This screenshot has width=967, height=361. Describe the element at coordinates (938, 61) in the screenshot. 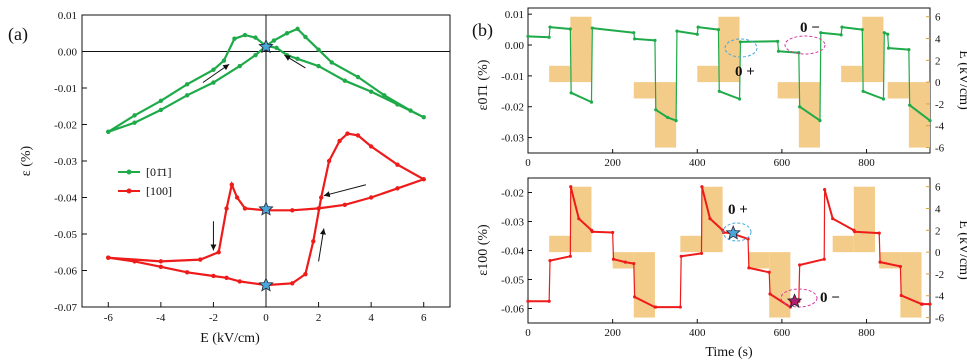

I see `y2-tick-label: 2` at that location.